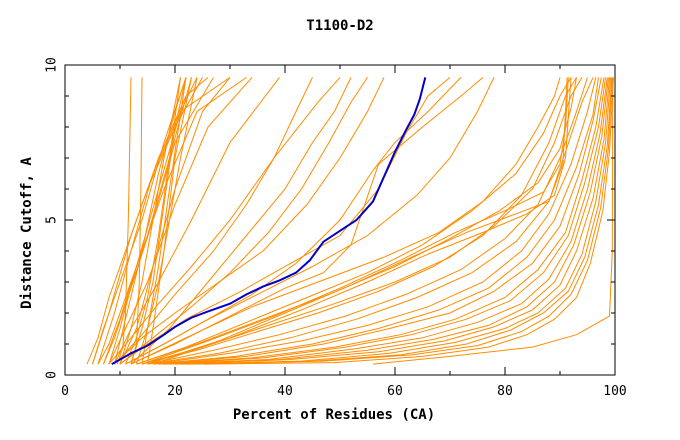 Image resolution: width=680 pixels, height=440 pixels. Describe the element at coordinates (285, 391) in the screenshot. I see `x-tick-label-40: 40` at that location.